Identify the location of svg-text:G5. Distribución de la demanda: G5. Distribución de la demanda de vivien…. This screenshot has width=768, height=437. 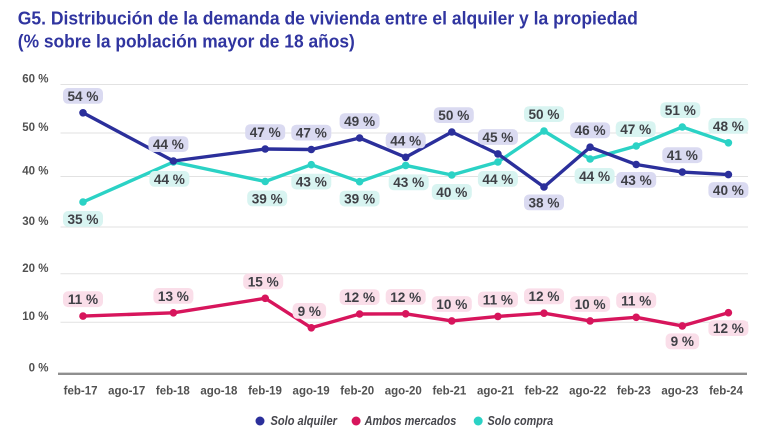
(328, 19).